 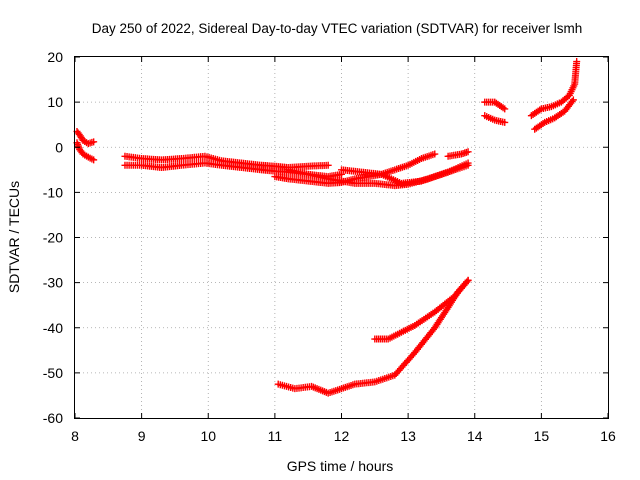 What do you see at coordinates (142, 436) in the screenshot?
I see `x-tick-label: 9` at bounding box center [142, 436].